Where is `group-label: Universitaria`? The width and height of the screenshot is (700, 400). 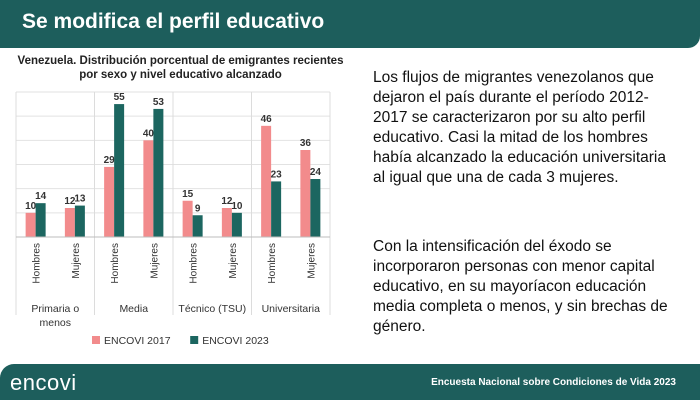 group-label: Universitaria is located at coordinates (291, 309).